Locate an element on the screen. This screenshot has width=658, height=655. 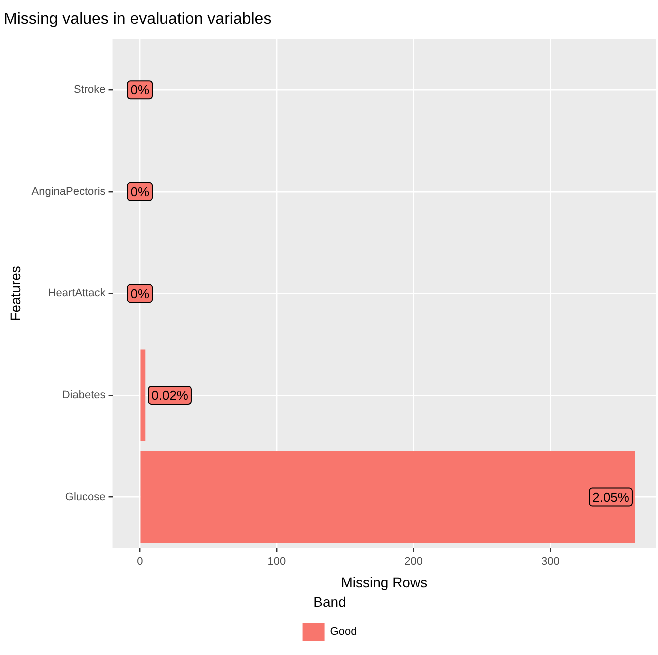
y-axis-title: Features is located at coordinates (15, 294).